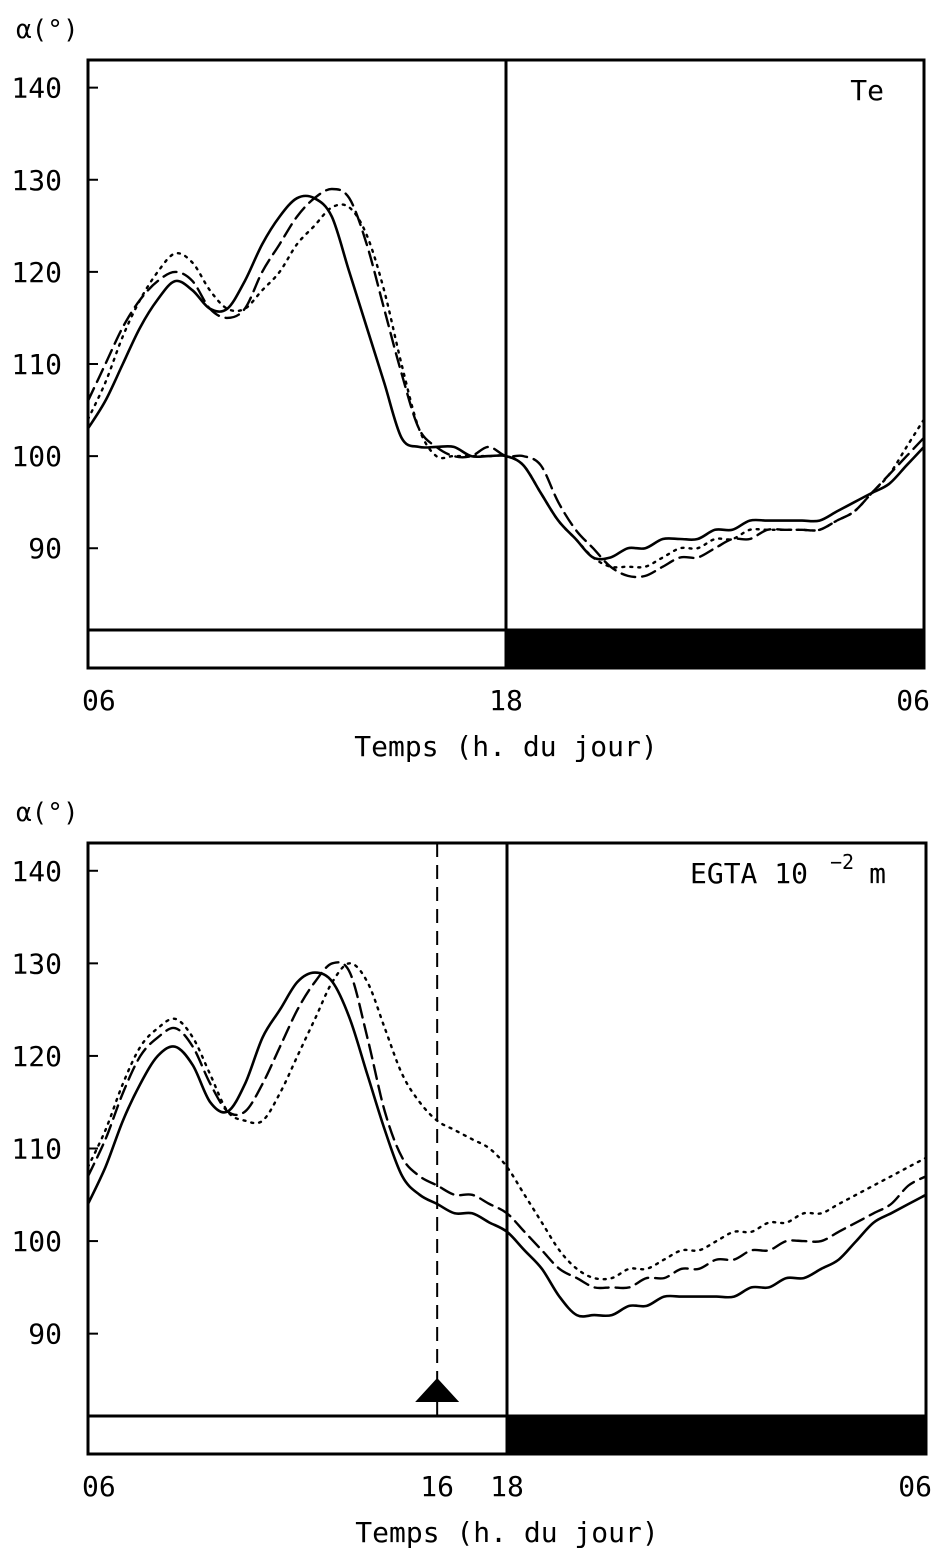  What do you see at coordinates (867, 90) in the screenshot?
I see `panel-label: Te` at bounding box center [867, 90].